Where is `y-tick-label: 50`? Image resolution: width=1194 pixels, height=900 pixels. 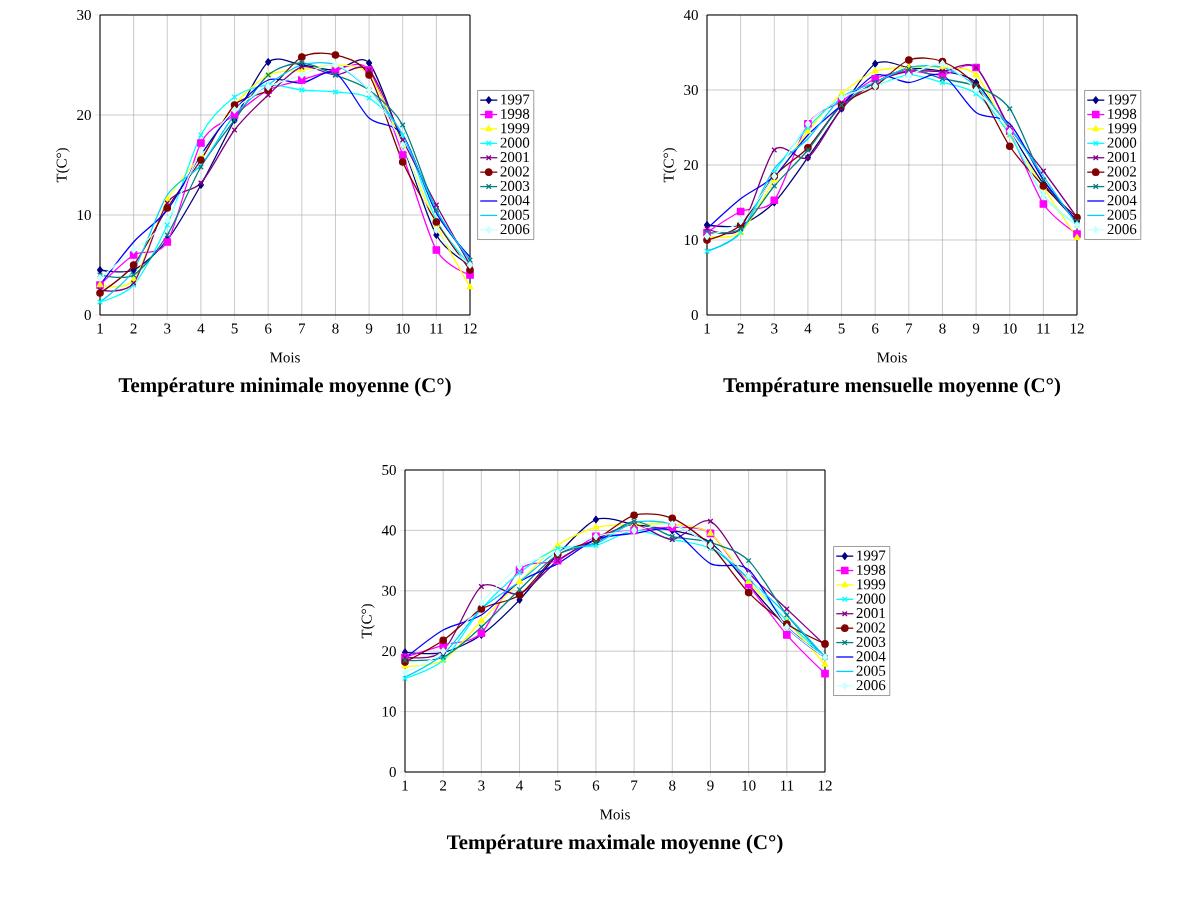 y-tick-label: 50 is located at coordinates (389, 470).